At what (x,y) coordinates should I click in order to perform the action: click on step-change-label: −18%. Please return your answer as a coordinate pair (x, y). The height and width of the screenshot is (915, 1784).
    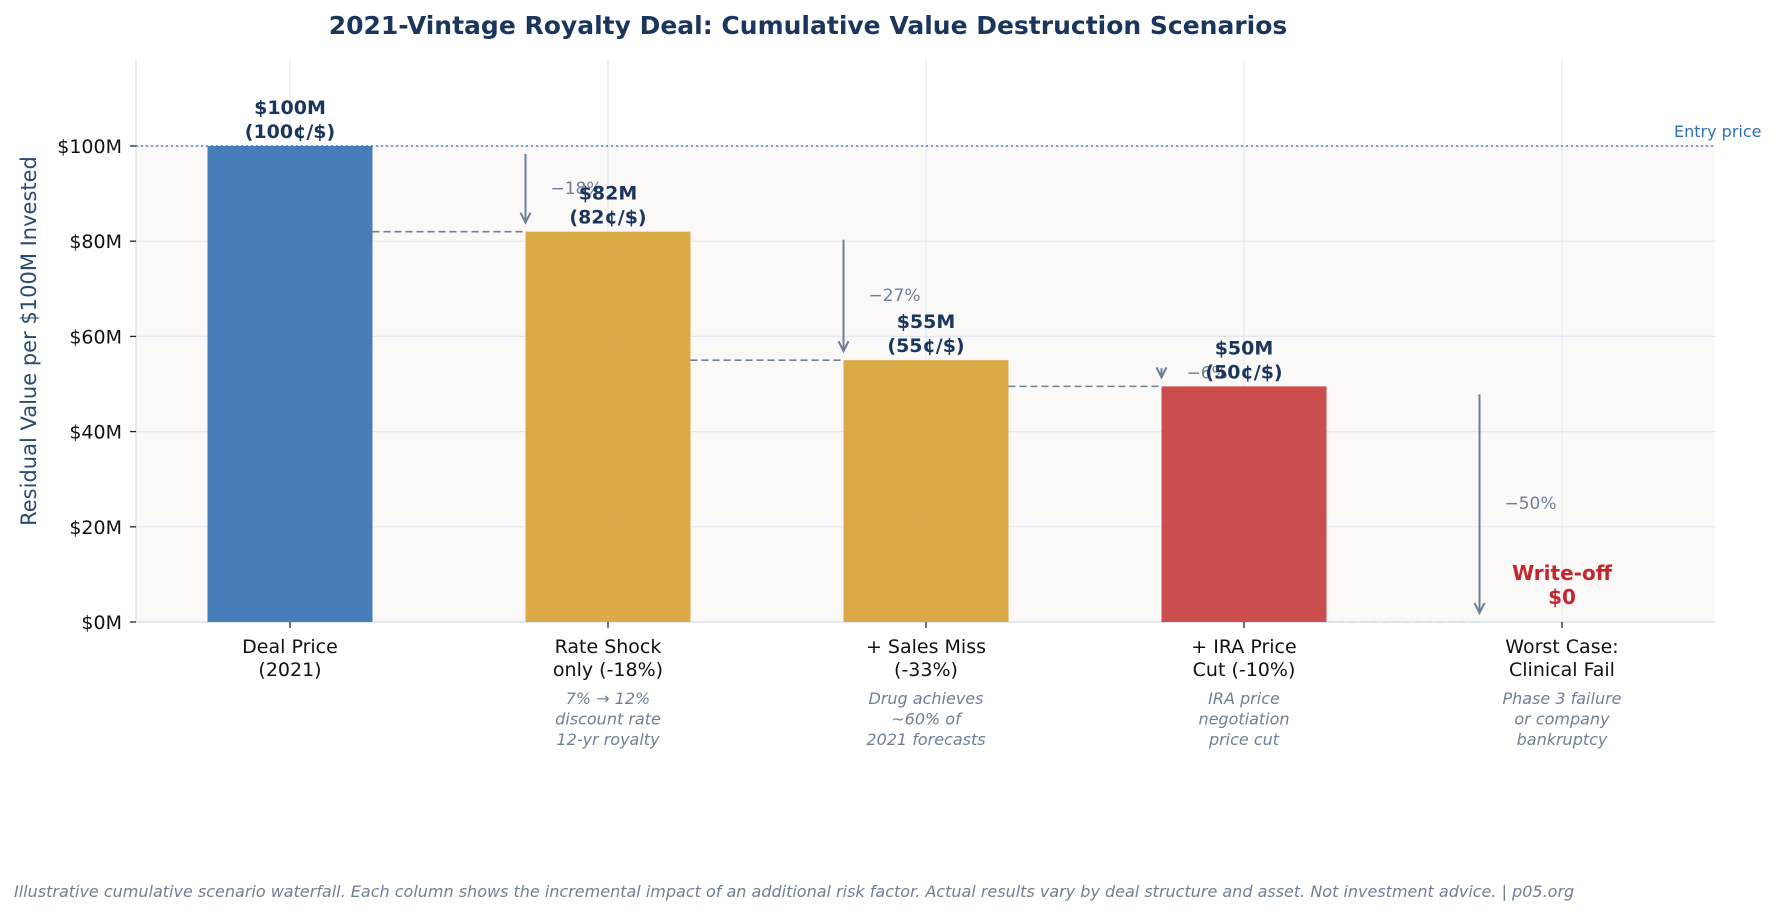
    Looking at the image, I should click on (577, 189).